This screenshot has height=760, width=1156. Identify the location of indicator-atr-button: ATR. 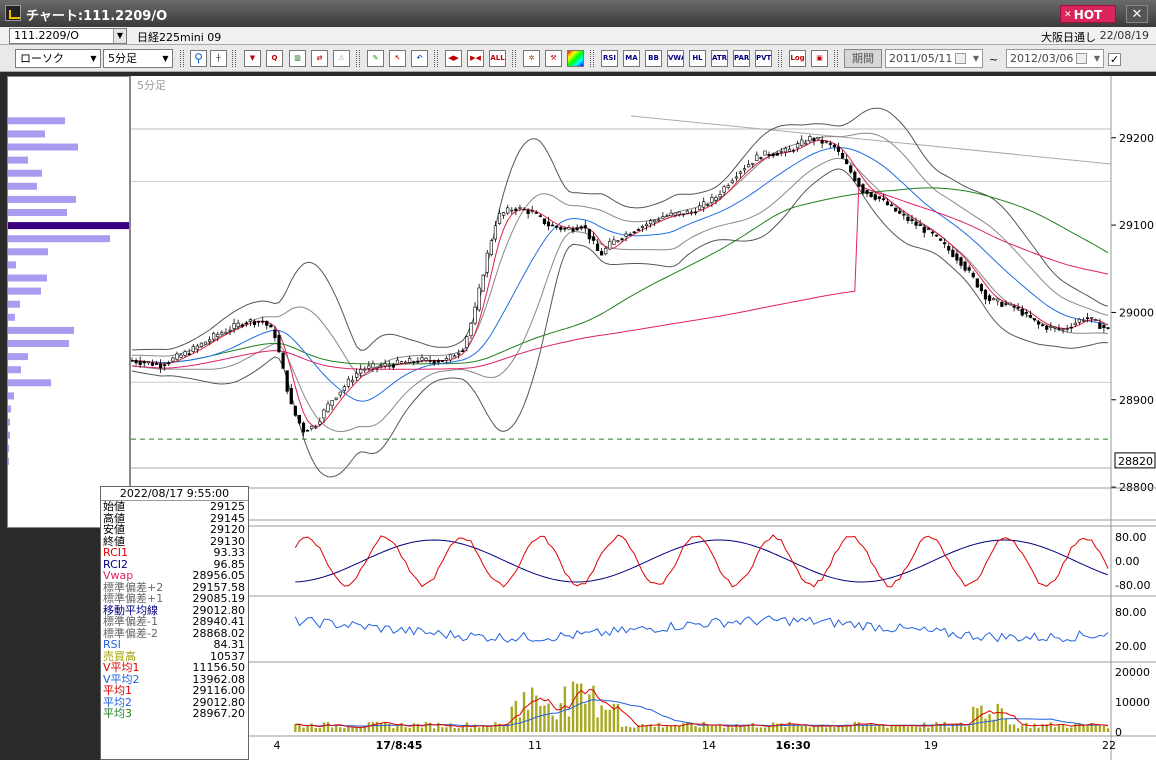
(719, 58).